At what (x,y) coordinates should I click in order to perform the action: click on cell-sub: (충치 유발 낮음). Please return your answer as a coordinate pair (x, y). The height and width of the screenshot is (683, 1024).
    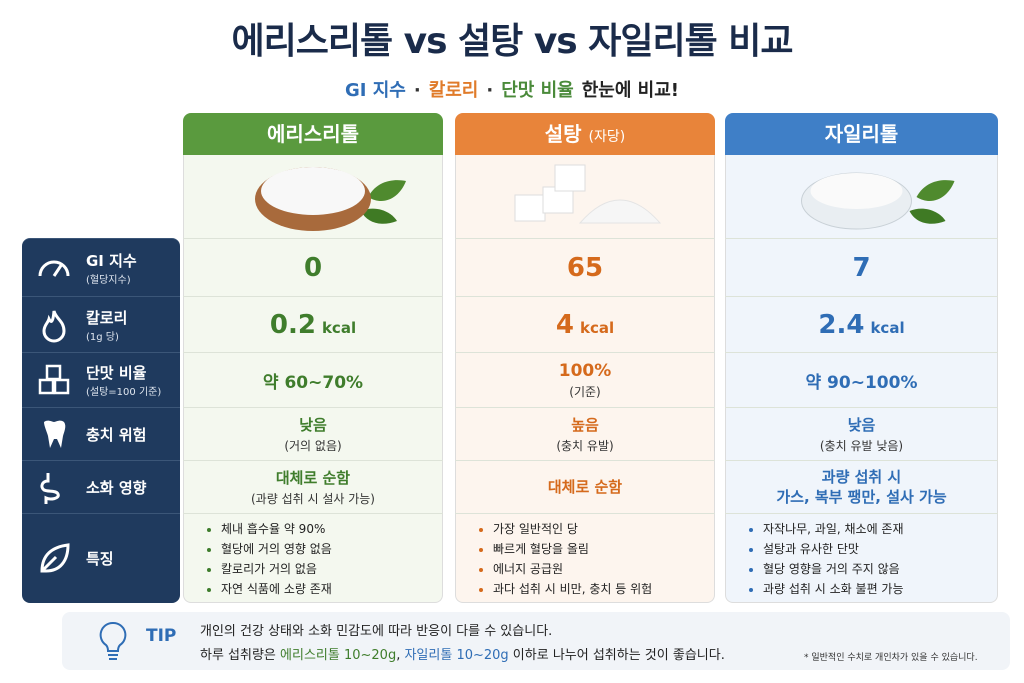
    Looking at the image, I should click on (861, 445).